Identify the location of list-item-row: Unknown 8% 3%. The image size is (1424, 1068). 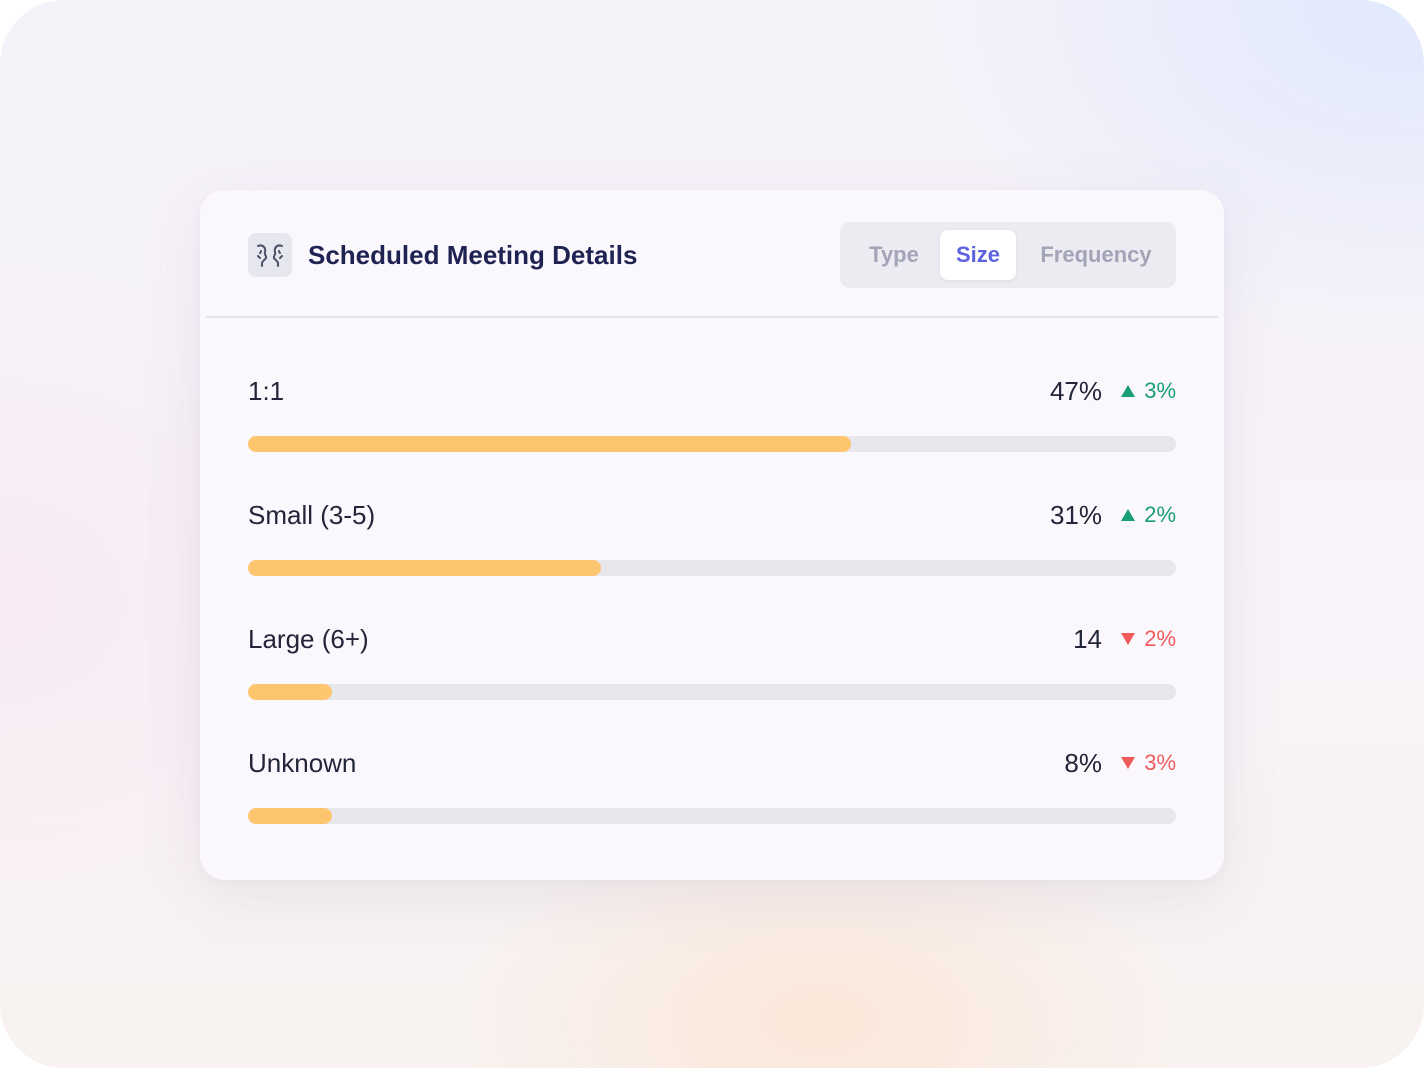
(712, 791).